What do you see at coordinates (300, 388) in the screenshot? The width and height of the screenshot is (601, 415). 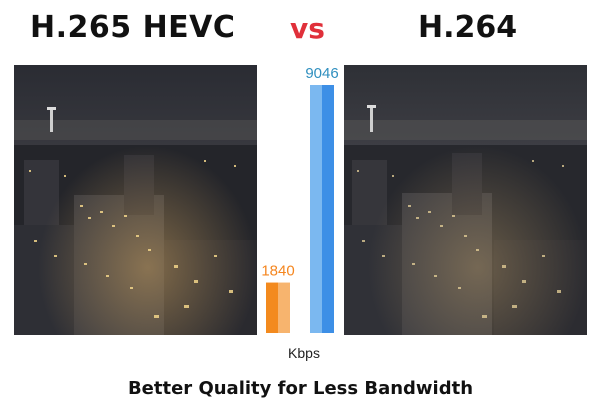 I see `tagline: Better Quality for Less Bandwidth` at bounding box center [300, 388].